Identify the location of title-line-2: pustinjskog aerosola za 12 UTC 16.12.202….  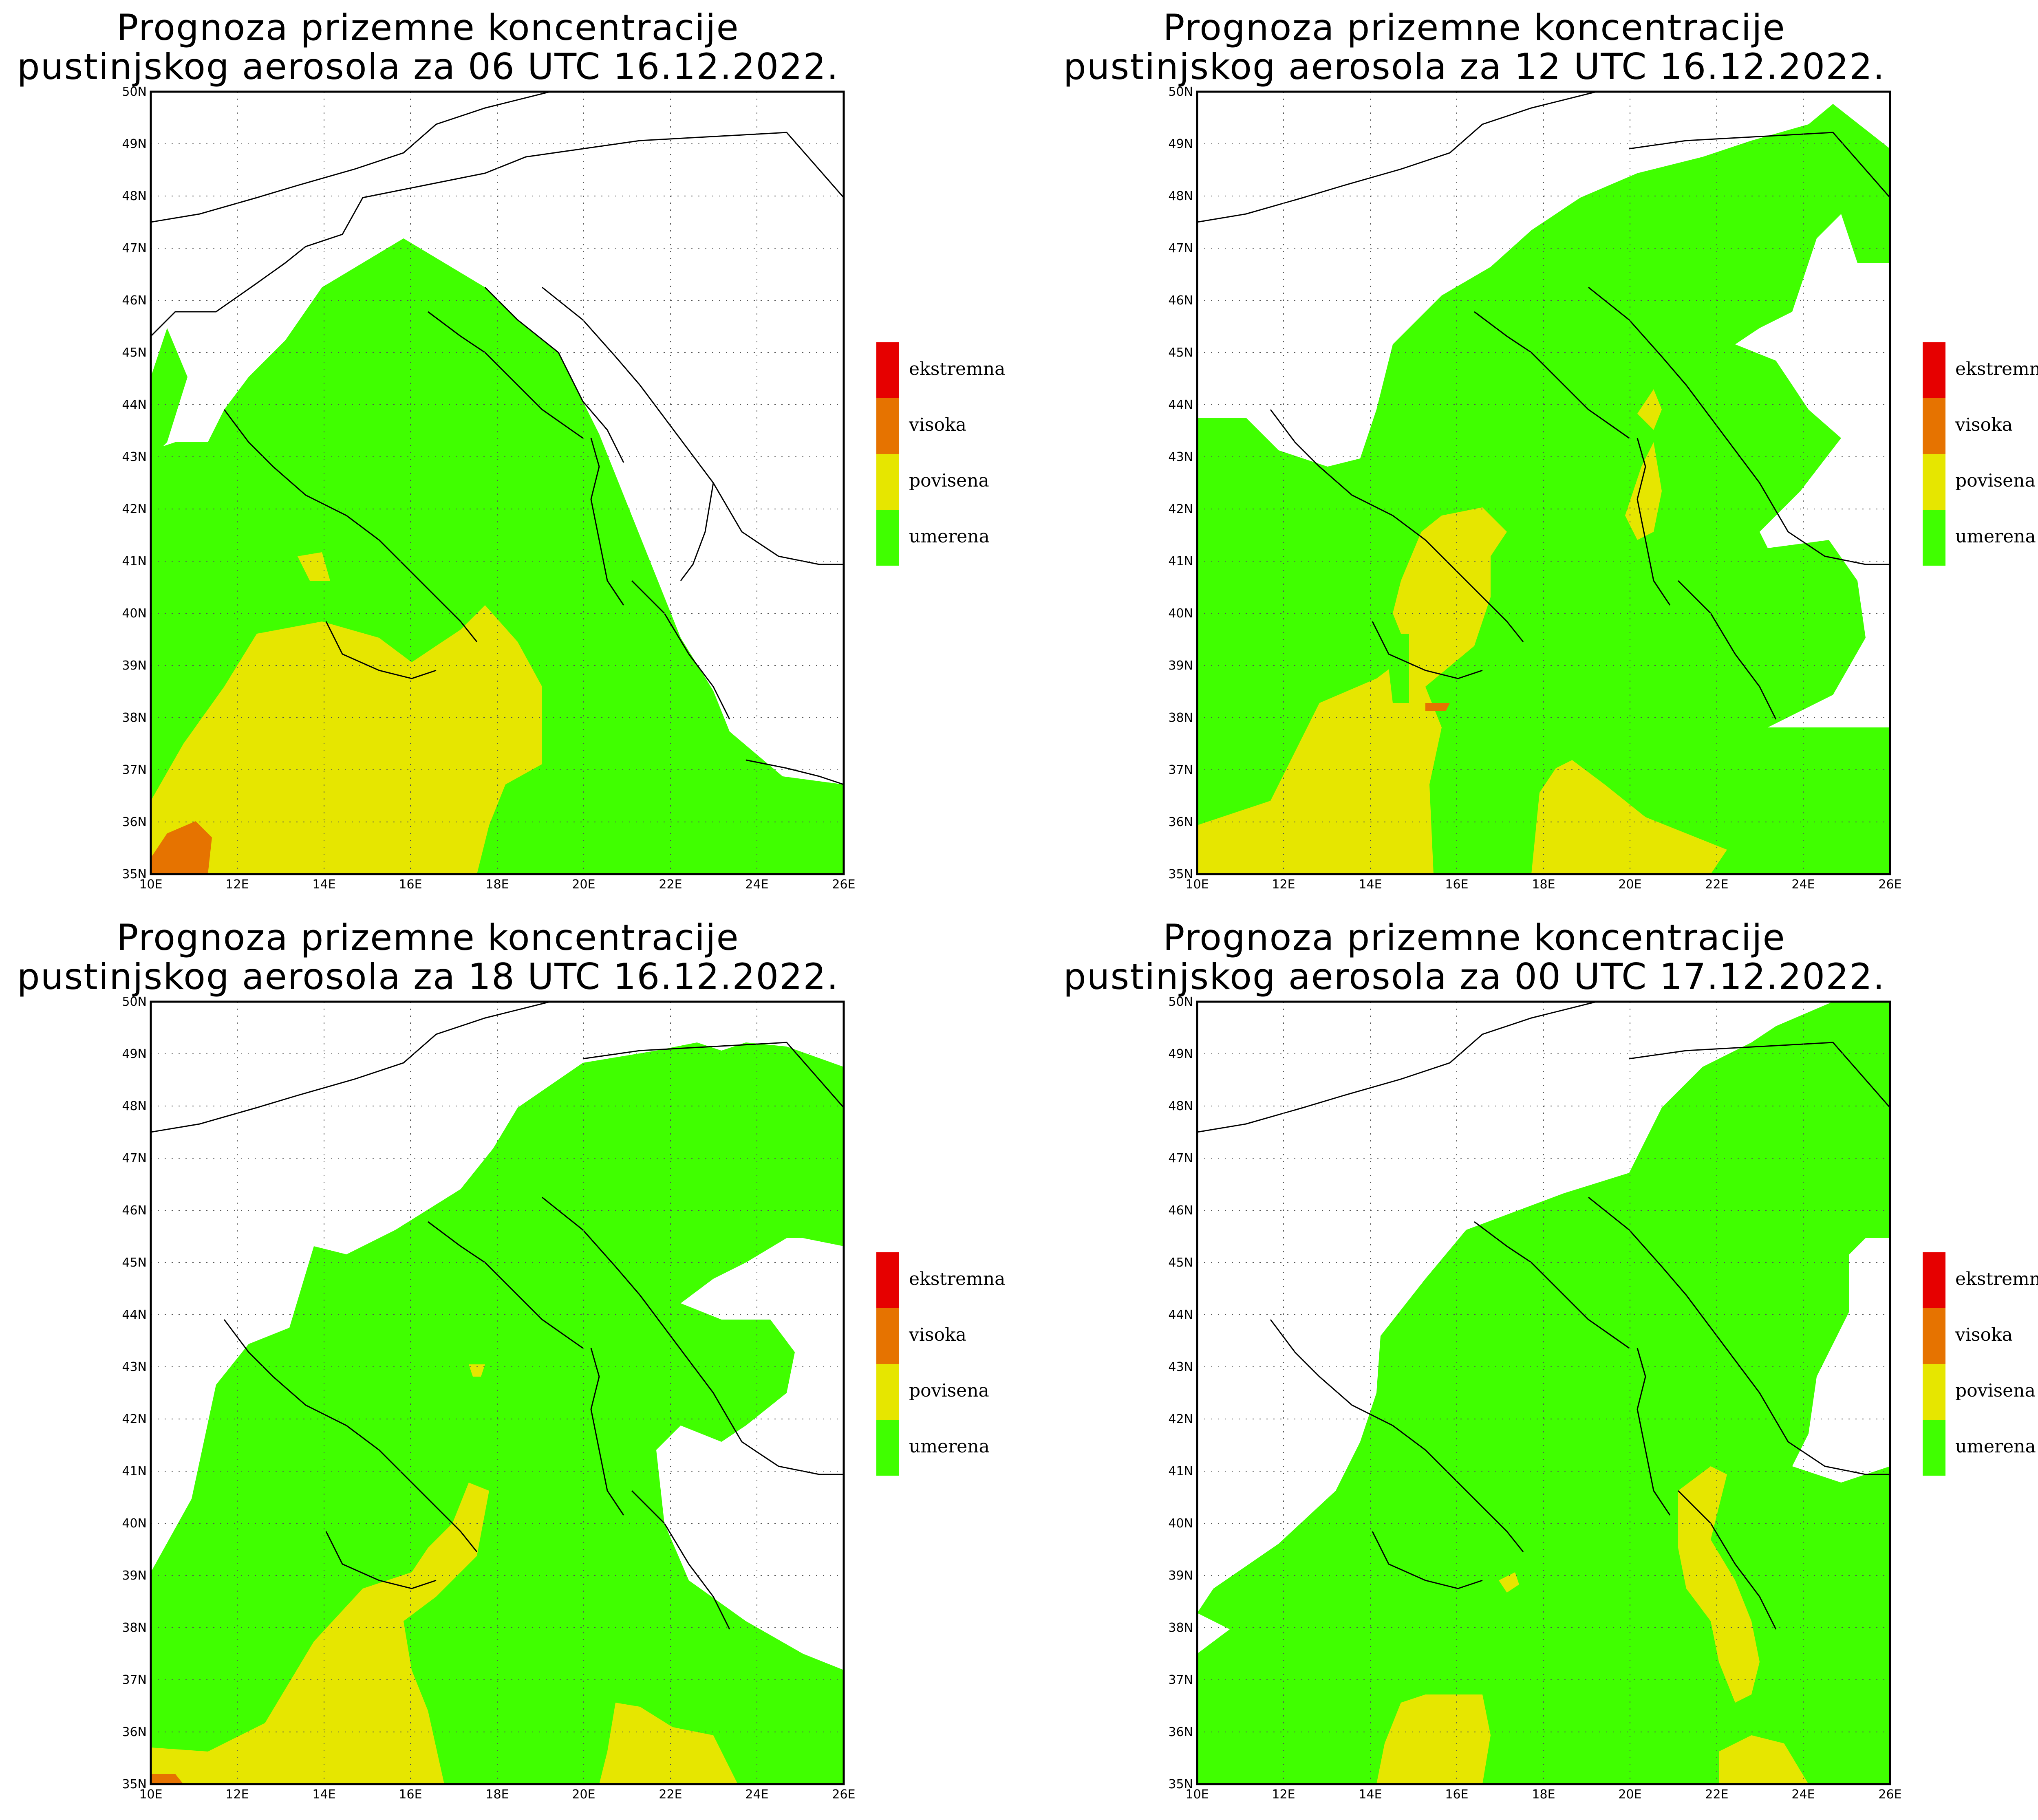
(1475, 67).